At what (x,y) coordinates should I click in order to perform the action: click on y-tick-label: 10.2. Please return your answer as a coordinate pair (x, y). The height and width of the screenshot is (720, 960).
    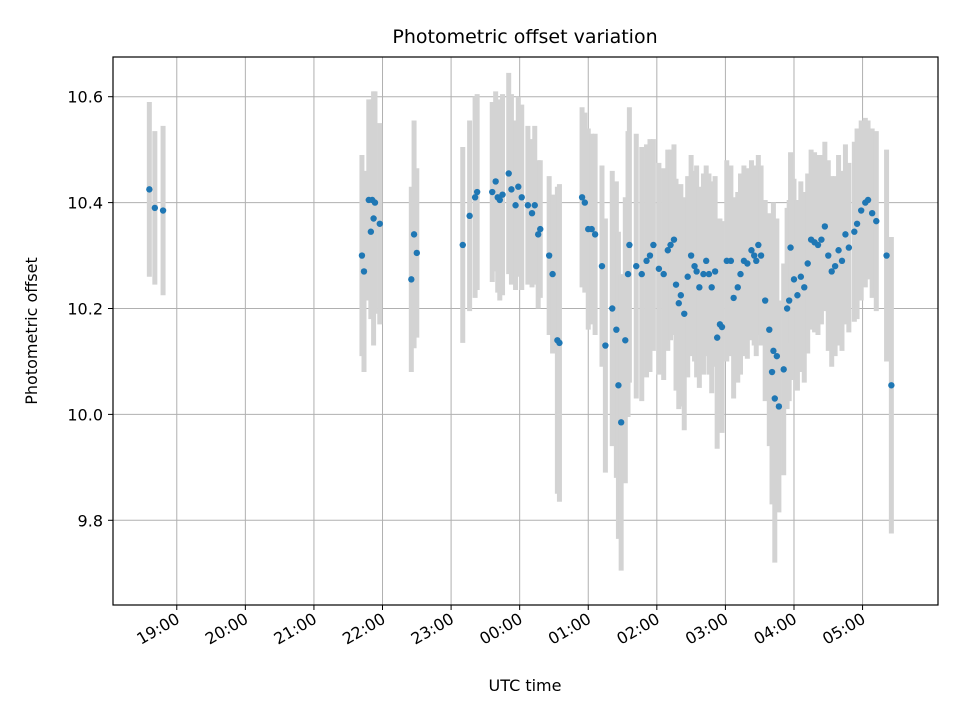
    Looking at the image, I should click on (85, 308).